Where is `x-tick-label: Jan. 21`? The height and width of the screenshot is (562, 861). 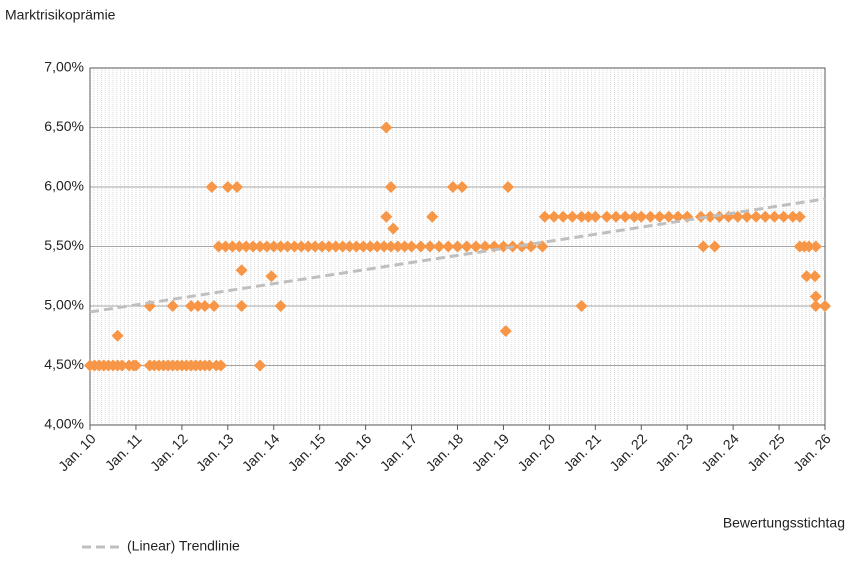
x-tick-label: Jan. 21 is located at coordinates (582, 452).